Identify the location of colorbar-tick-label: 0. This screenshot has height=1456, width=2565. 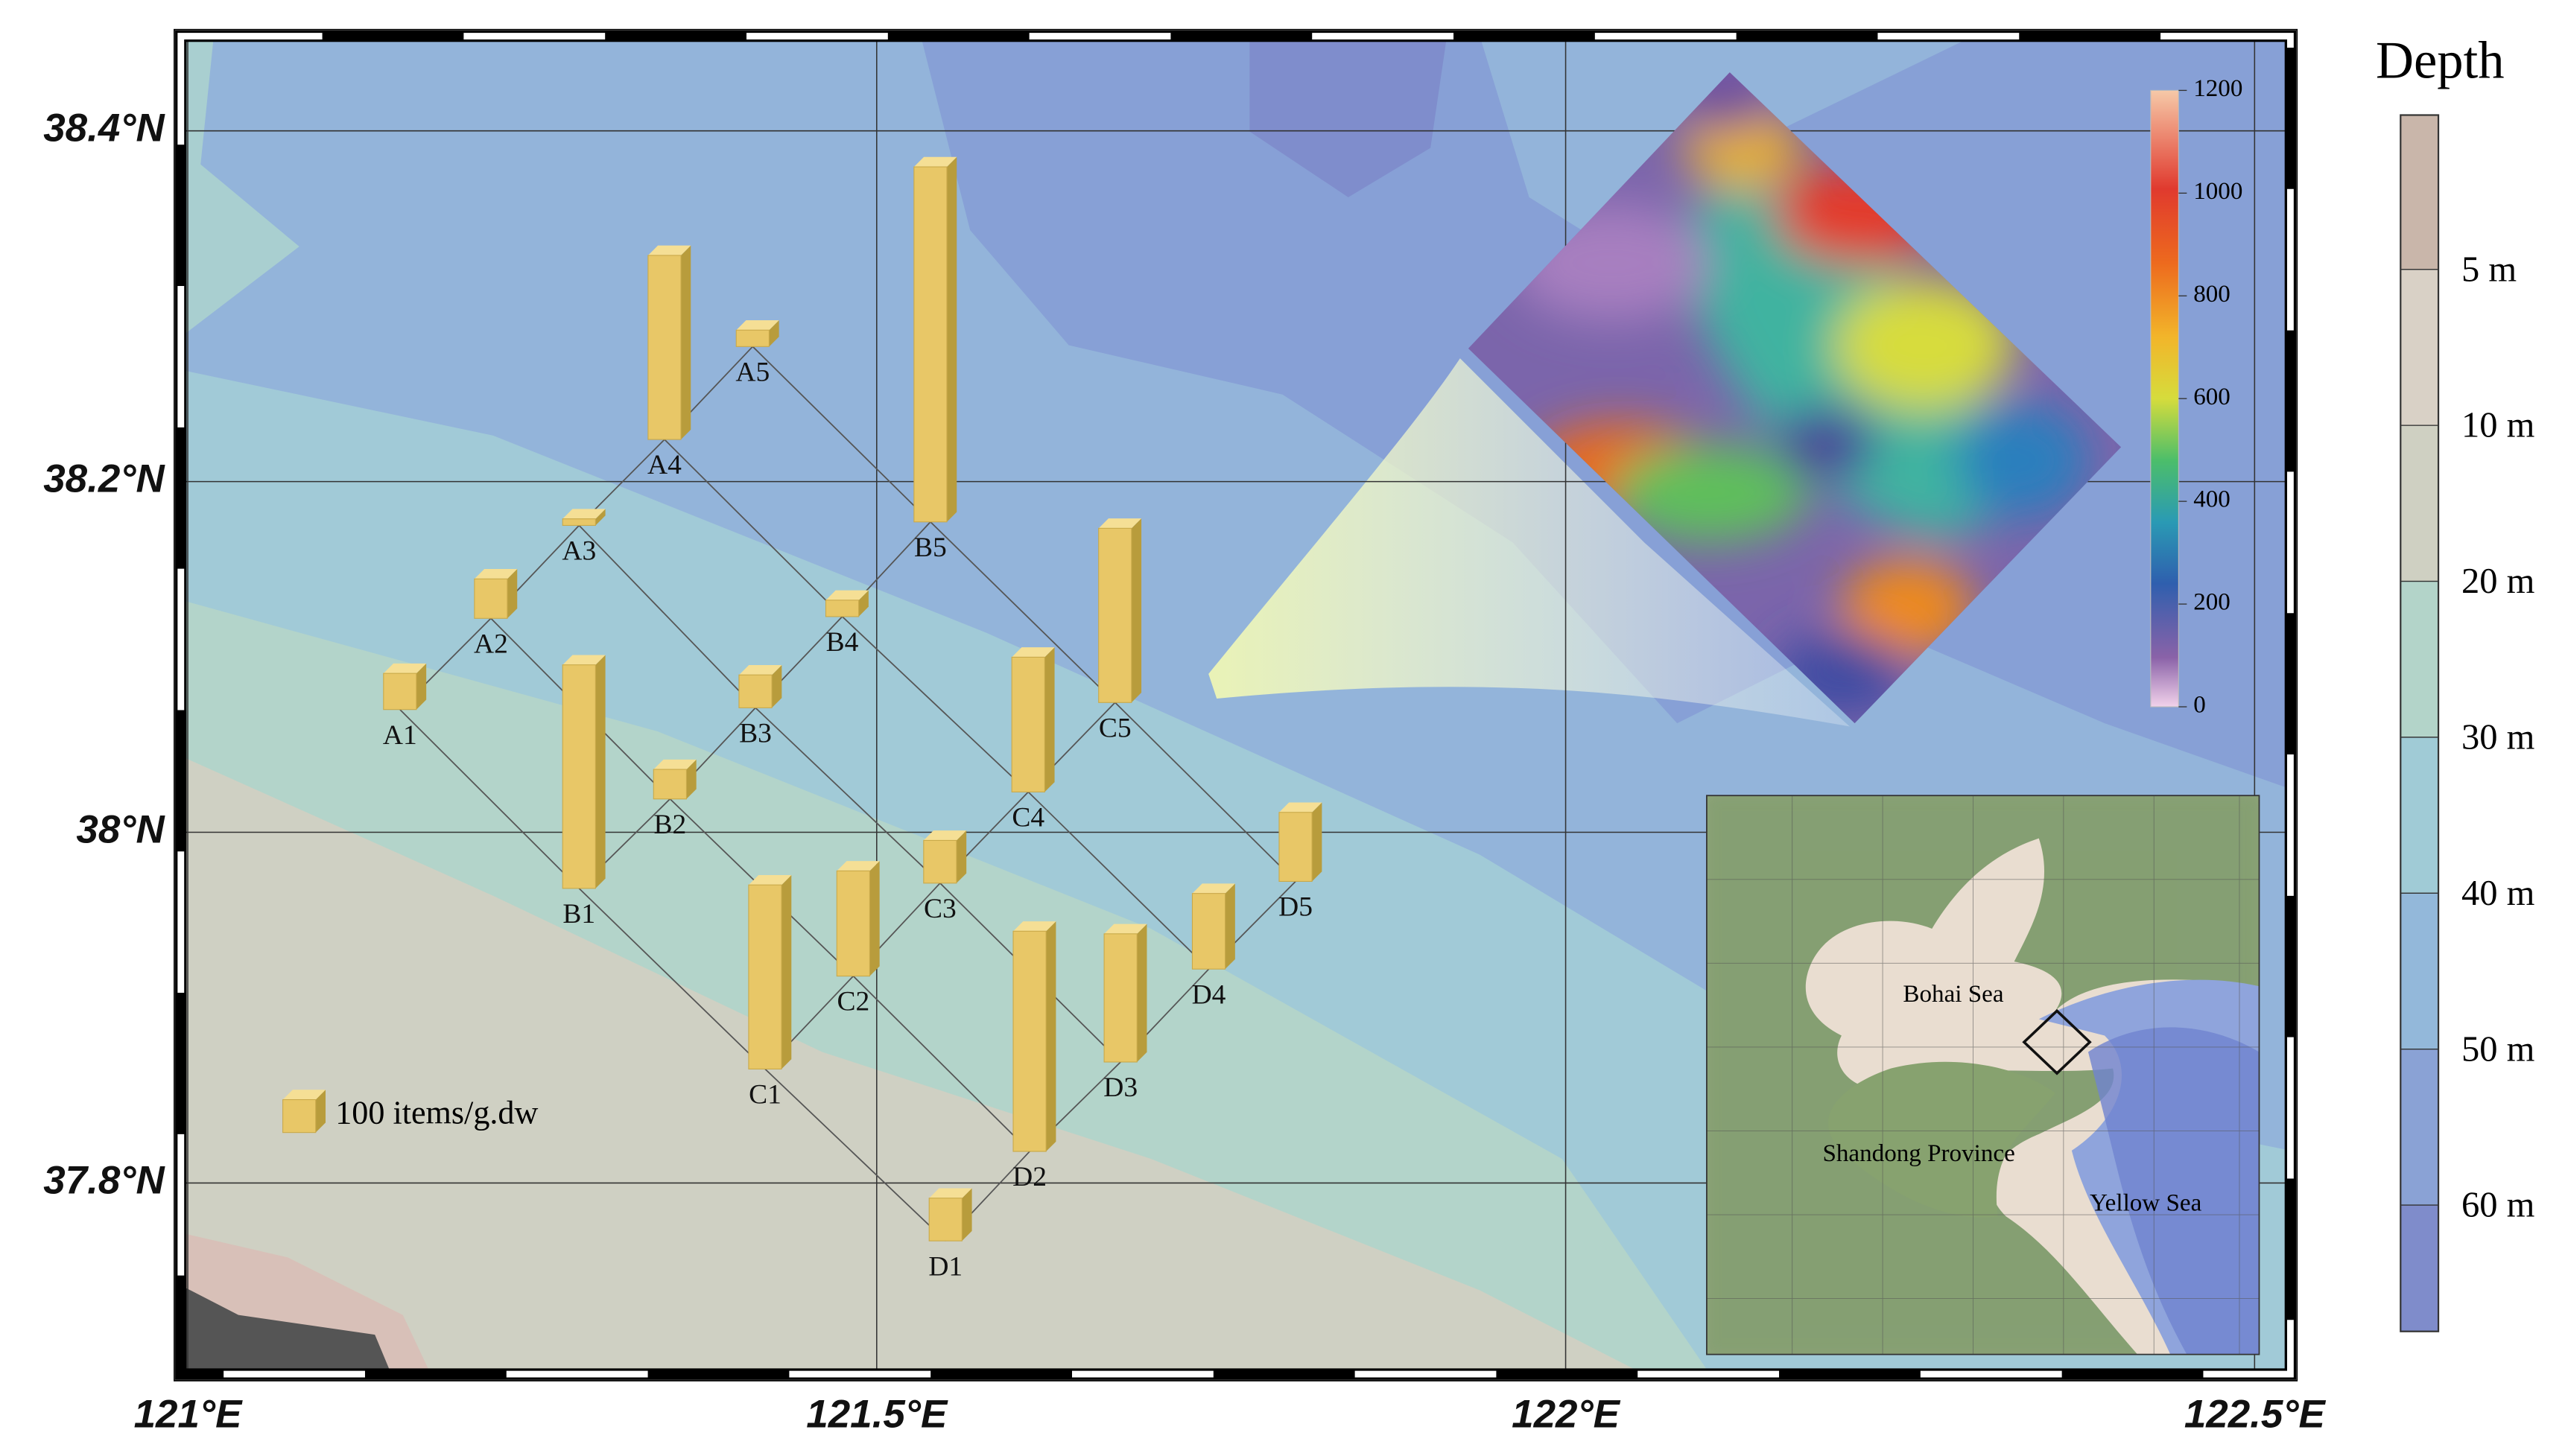
(2199, 705).